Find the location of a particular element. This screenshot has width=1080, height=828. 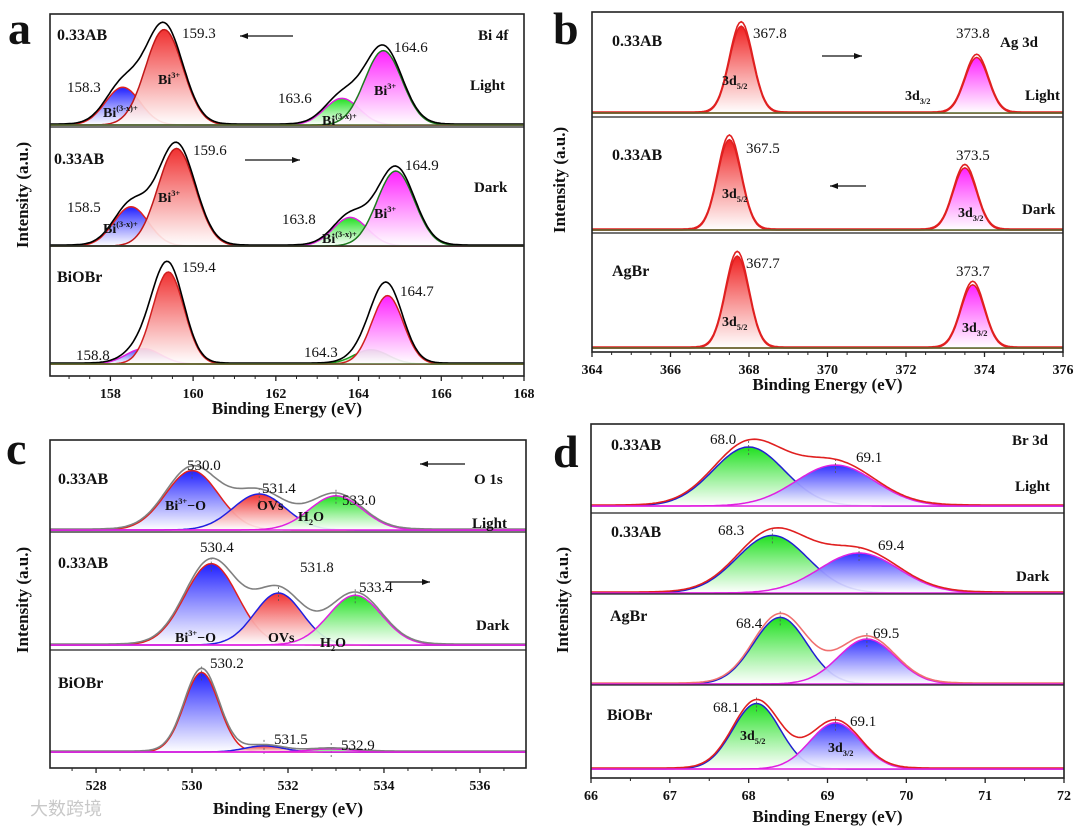

subpanel-biobr: BiOBr 159.4 158.8 164.7 164.3 is located at coordinates (287, 312).